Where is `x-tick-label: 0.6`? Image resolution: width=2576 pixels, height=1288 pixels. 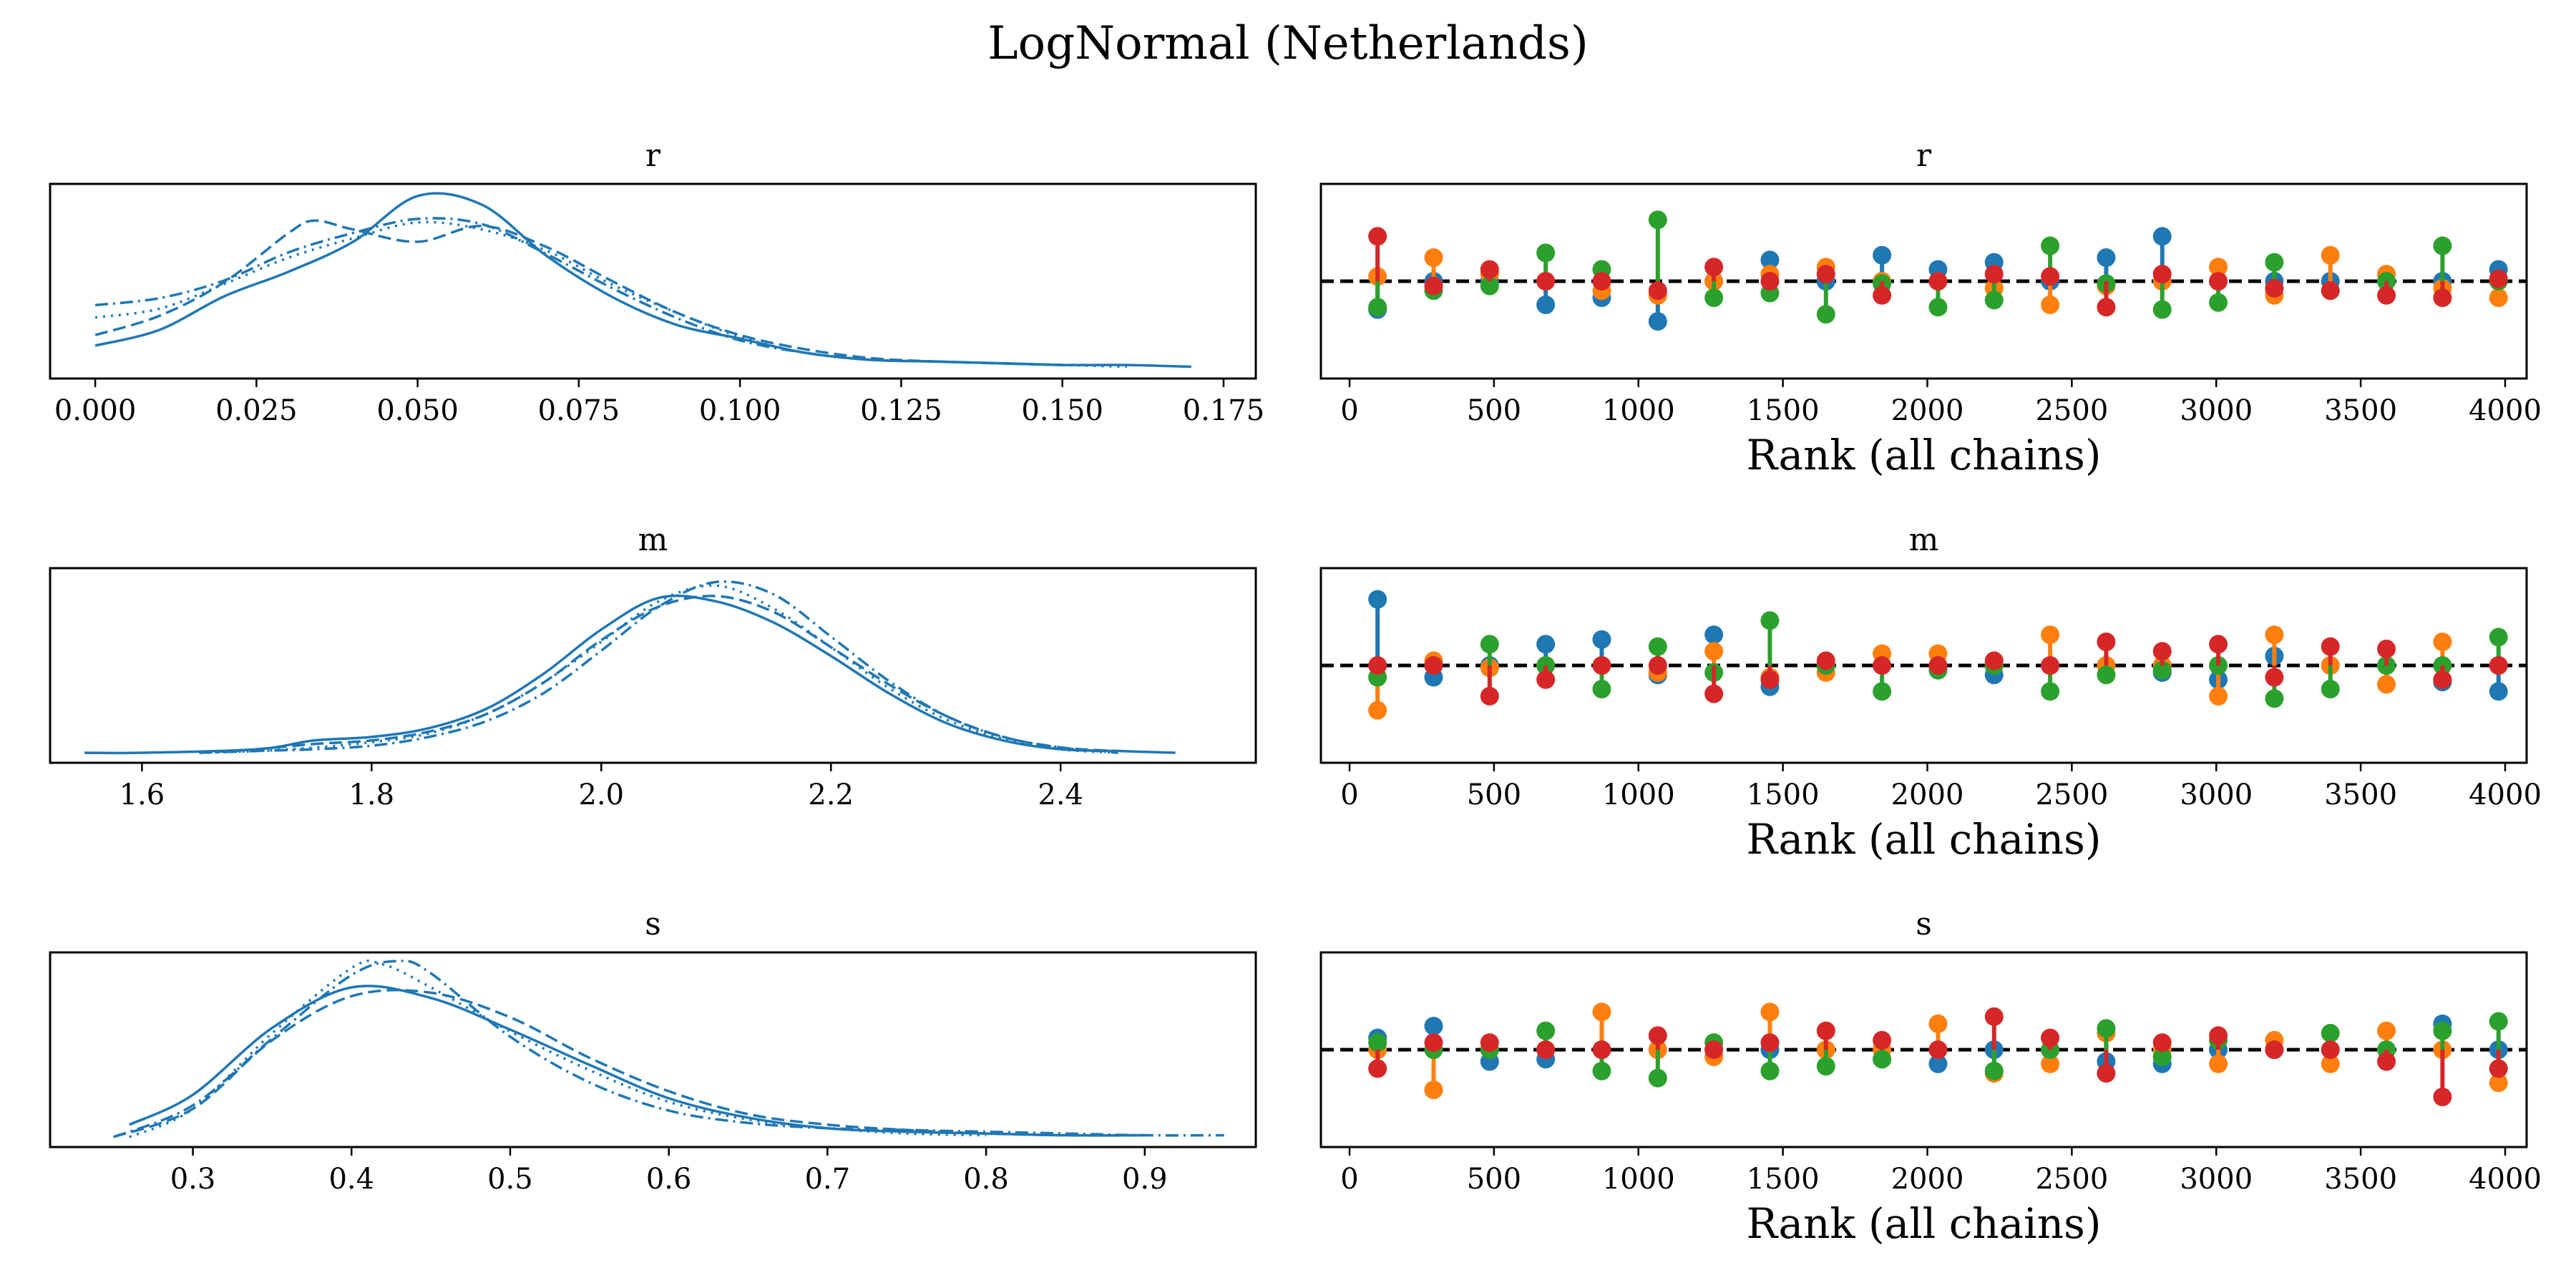 x-tick-label: 0.6 is located at coordinates (669, 1179).